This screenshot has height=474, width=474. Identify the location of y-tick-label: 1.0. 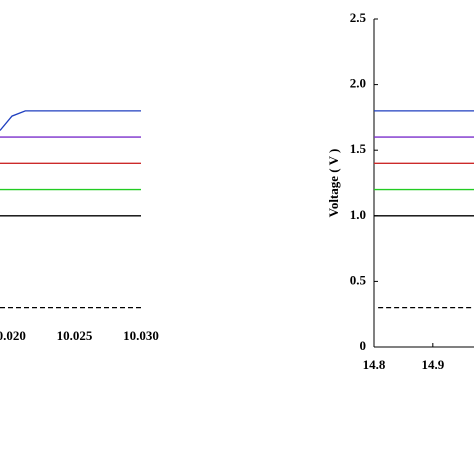
(358, 214).